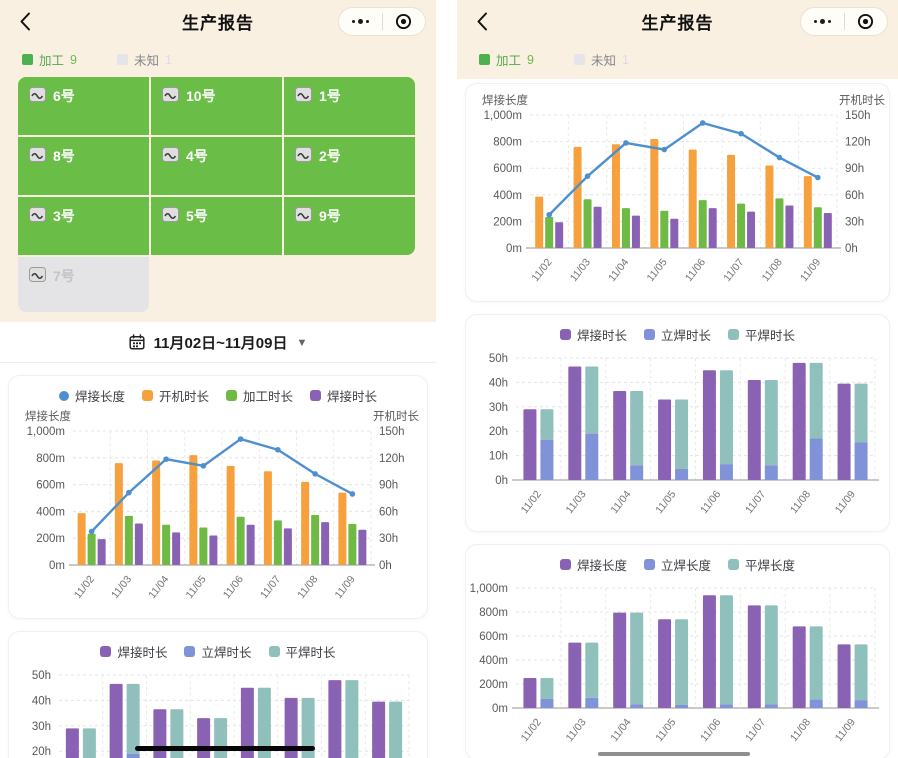  I want to click on machine-cell-active: 8号, so click(83, 166).